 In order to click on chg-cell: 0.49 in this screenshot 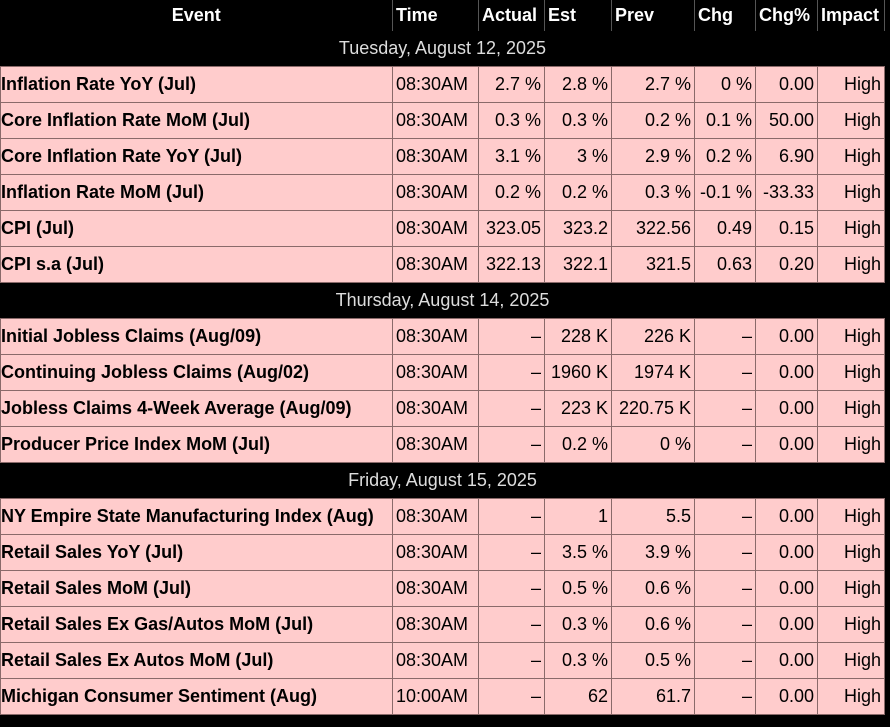, I will do `click(725, 228)`.